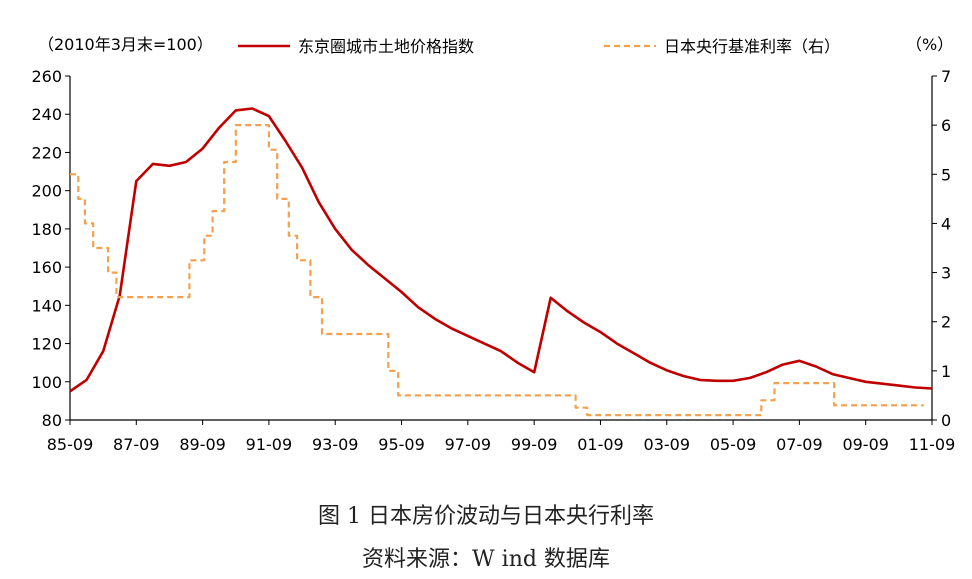 This screenshot has height=579, width=972. What do you see at coordinates (46, 191) in the screenshot?
I see `left-tick-label: 200` at bounding box center [46, 191].